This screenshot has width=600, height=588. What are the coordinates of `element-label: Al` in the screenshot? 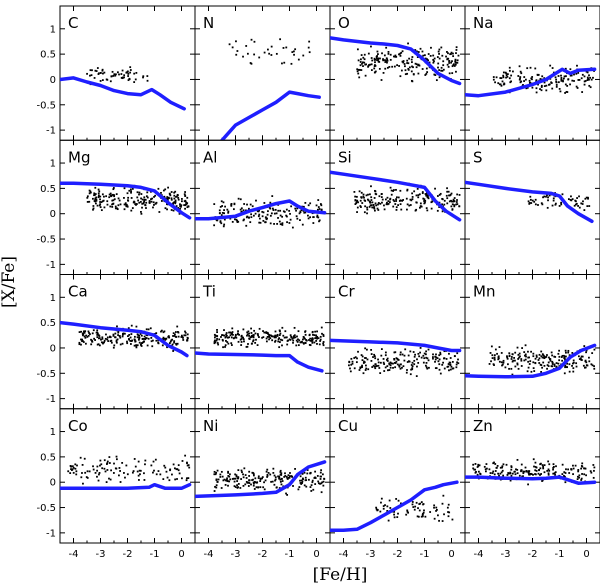 It's located at (210, 157).